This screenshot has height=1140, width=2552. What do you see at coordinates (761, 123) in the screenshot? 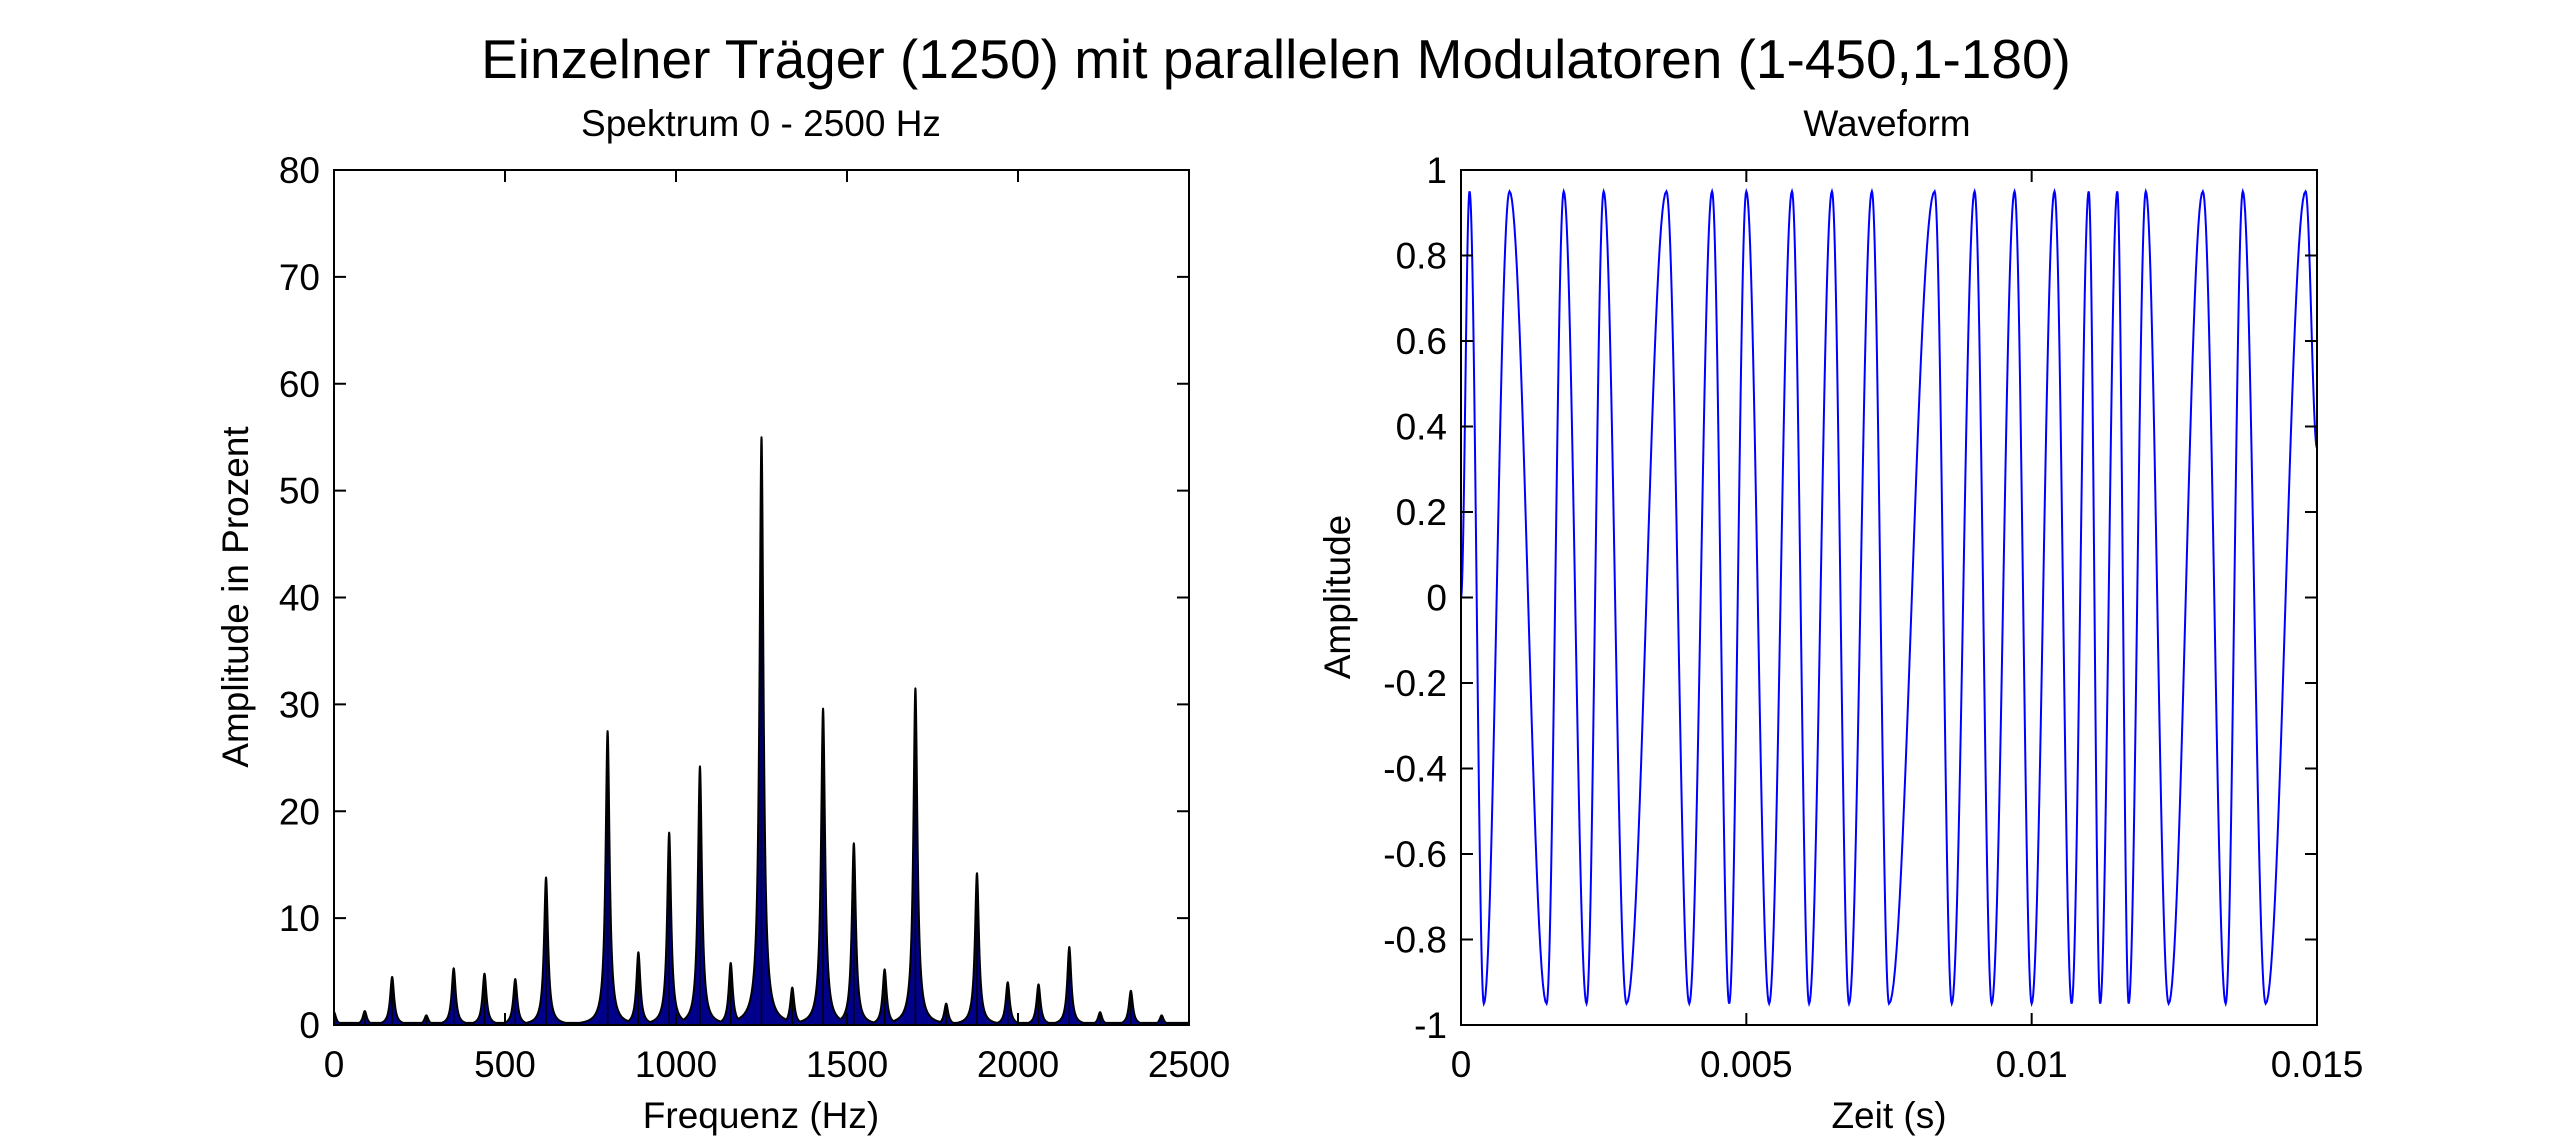
I see `spectrum-title: Spektrum 0 - 2500 Hz` at bounding box center [761, 123].